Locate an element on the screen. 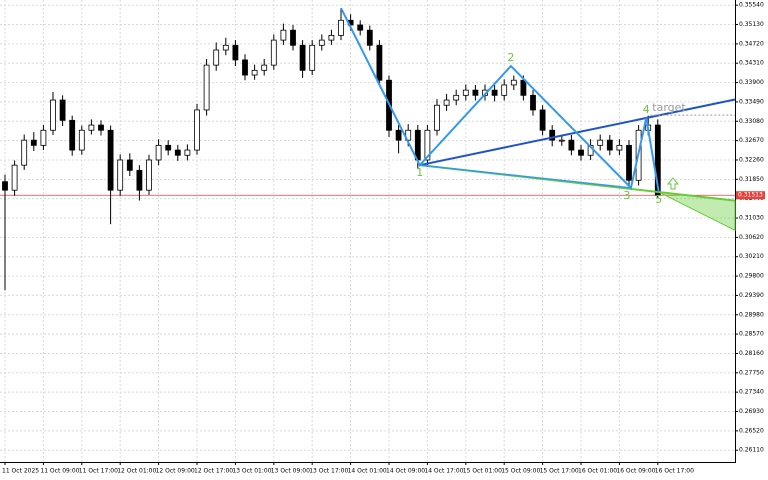 The height and width of the screenshot is (480, 768). x-tick-label: 16 Oct 09:00 is located at coordinates (635, 471).